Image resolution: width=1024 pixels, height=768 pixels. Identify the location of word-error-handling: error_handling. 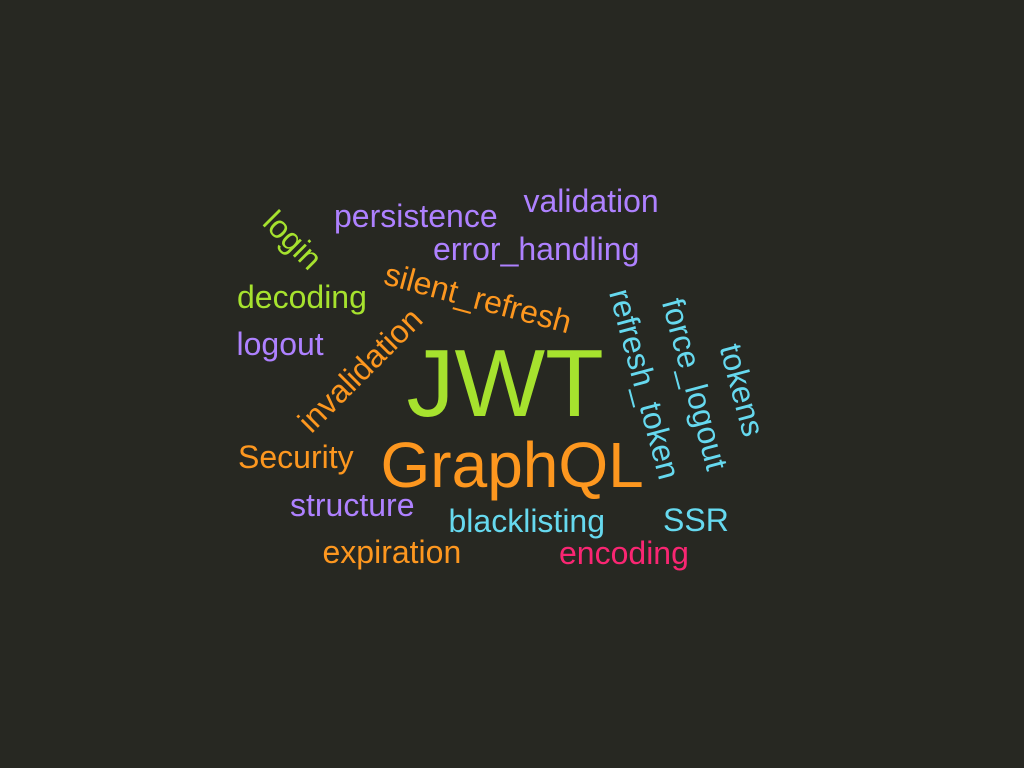
(536, 249).